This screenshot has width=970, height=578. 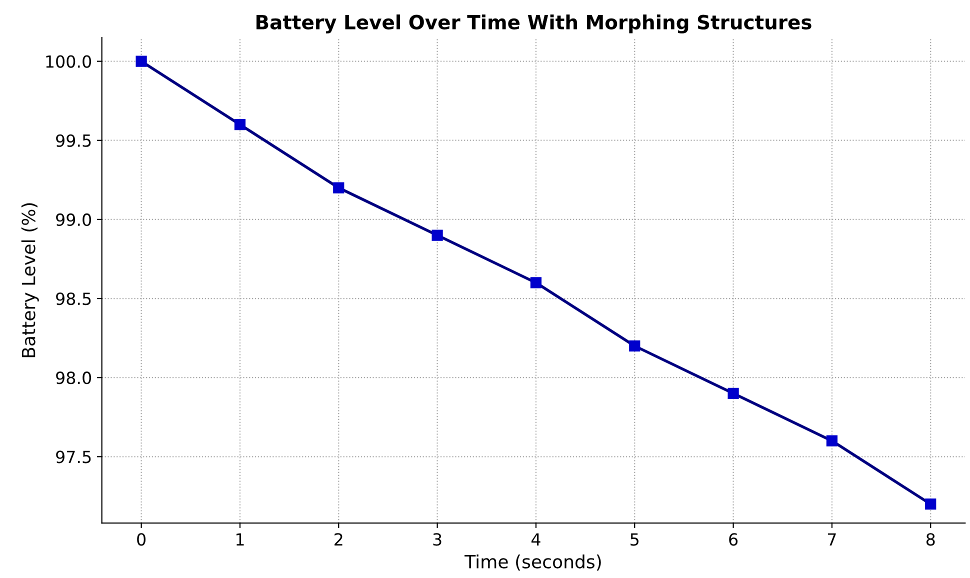 I want to click on x-tick-label: 5, so click(x=634, y=539).